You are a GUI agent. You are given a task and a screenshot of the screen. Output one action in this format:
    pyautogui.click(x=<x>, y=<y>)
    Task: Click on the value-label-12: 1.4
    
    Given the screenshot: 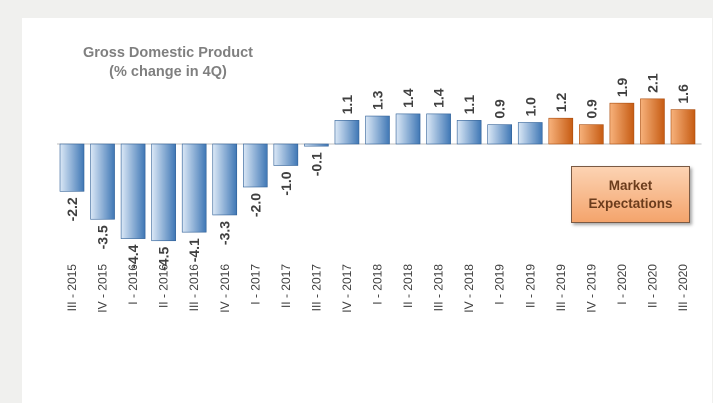 What is the action you would take?
    pyautogui.click(x=439, y=98)
    